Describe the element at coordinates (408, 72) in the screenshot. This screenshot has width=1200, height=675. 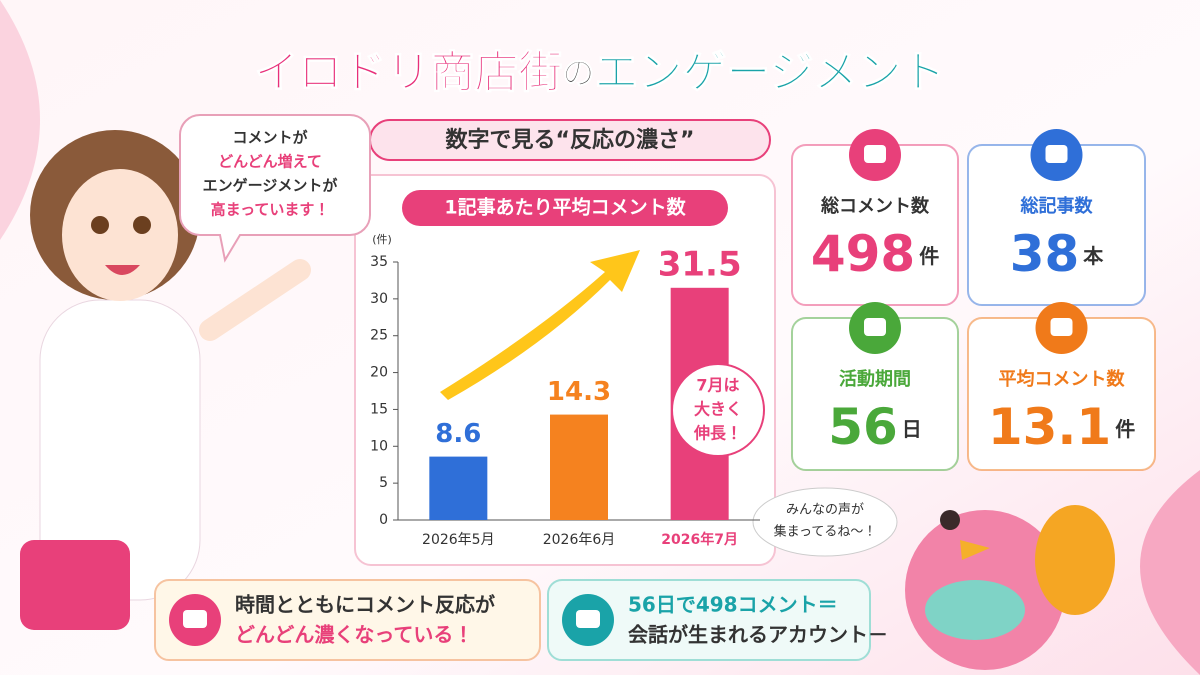
I see `title-part: イロドリ商店街` at that location.